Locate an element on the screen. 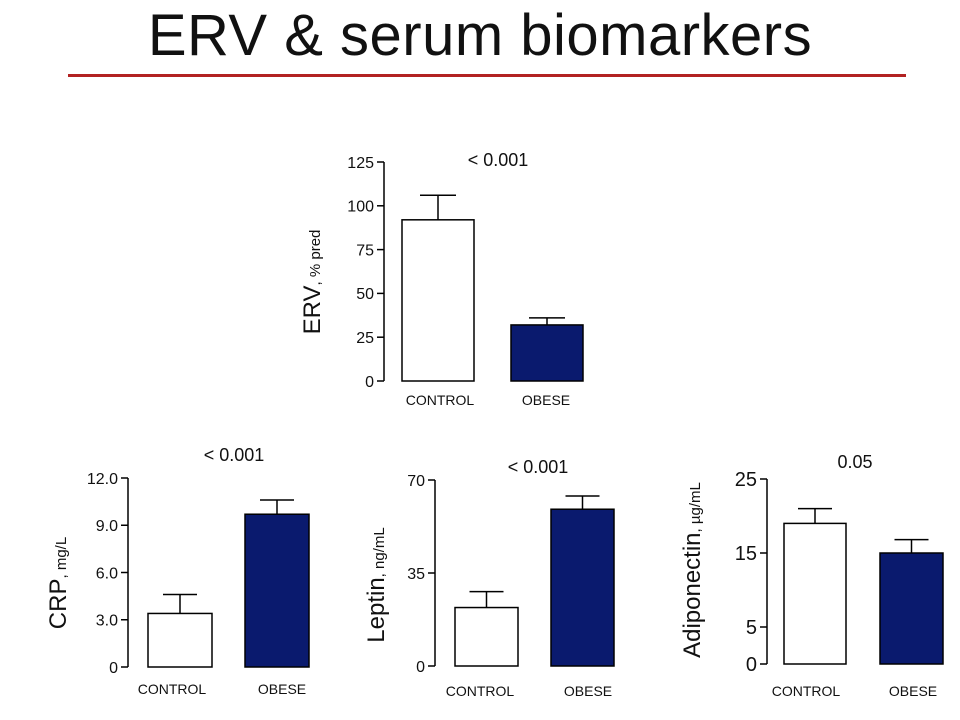  title-rule is located at coordinates (487, 75).